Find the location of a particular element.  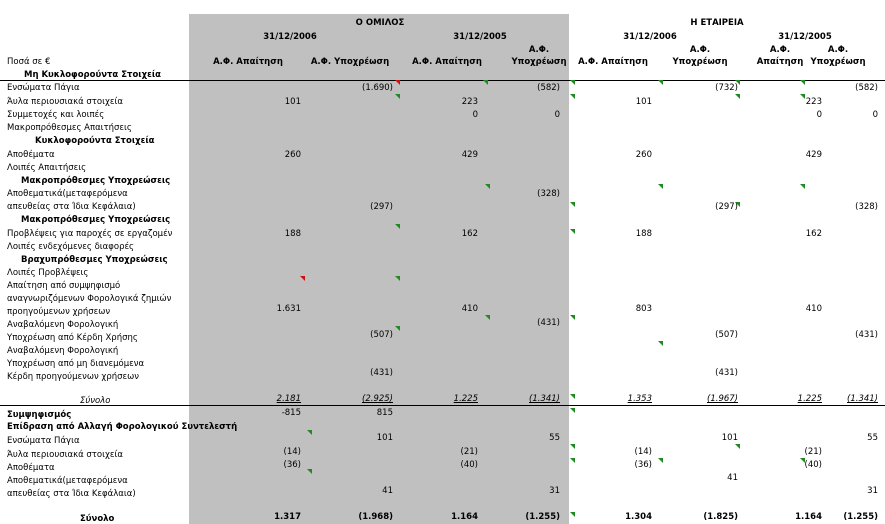

company-date-2005: 31/12/2005 is located at coordinates (805, 37).